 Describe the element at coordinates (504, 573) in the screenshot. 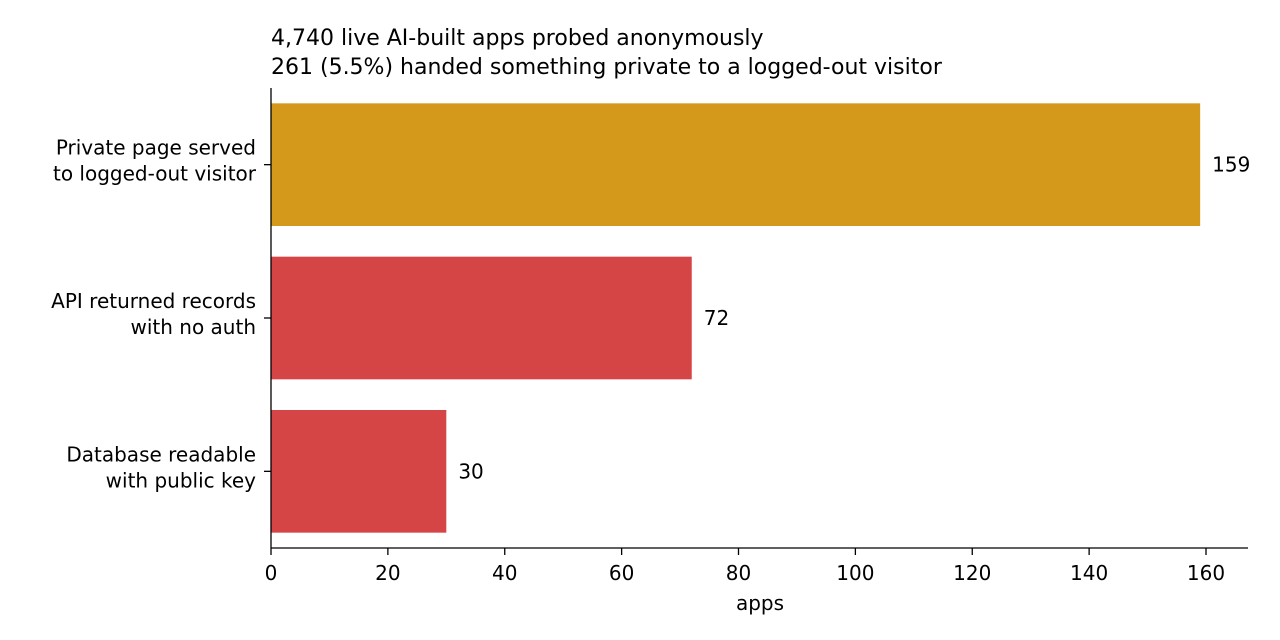

I see `x-tick-label-2: 40` at that location.